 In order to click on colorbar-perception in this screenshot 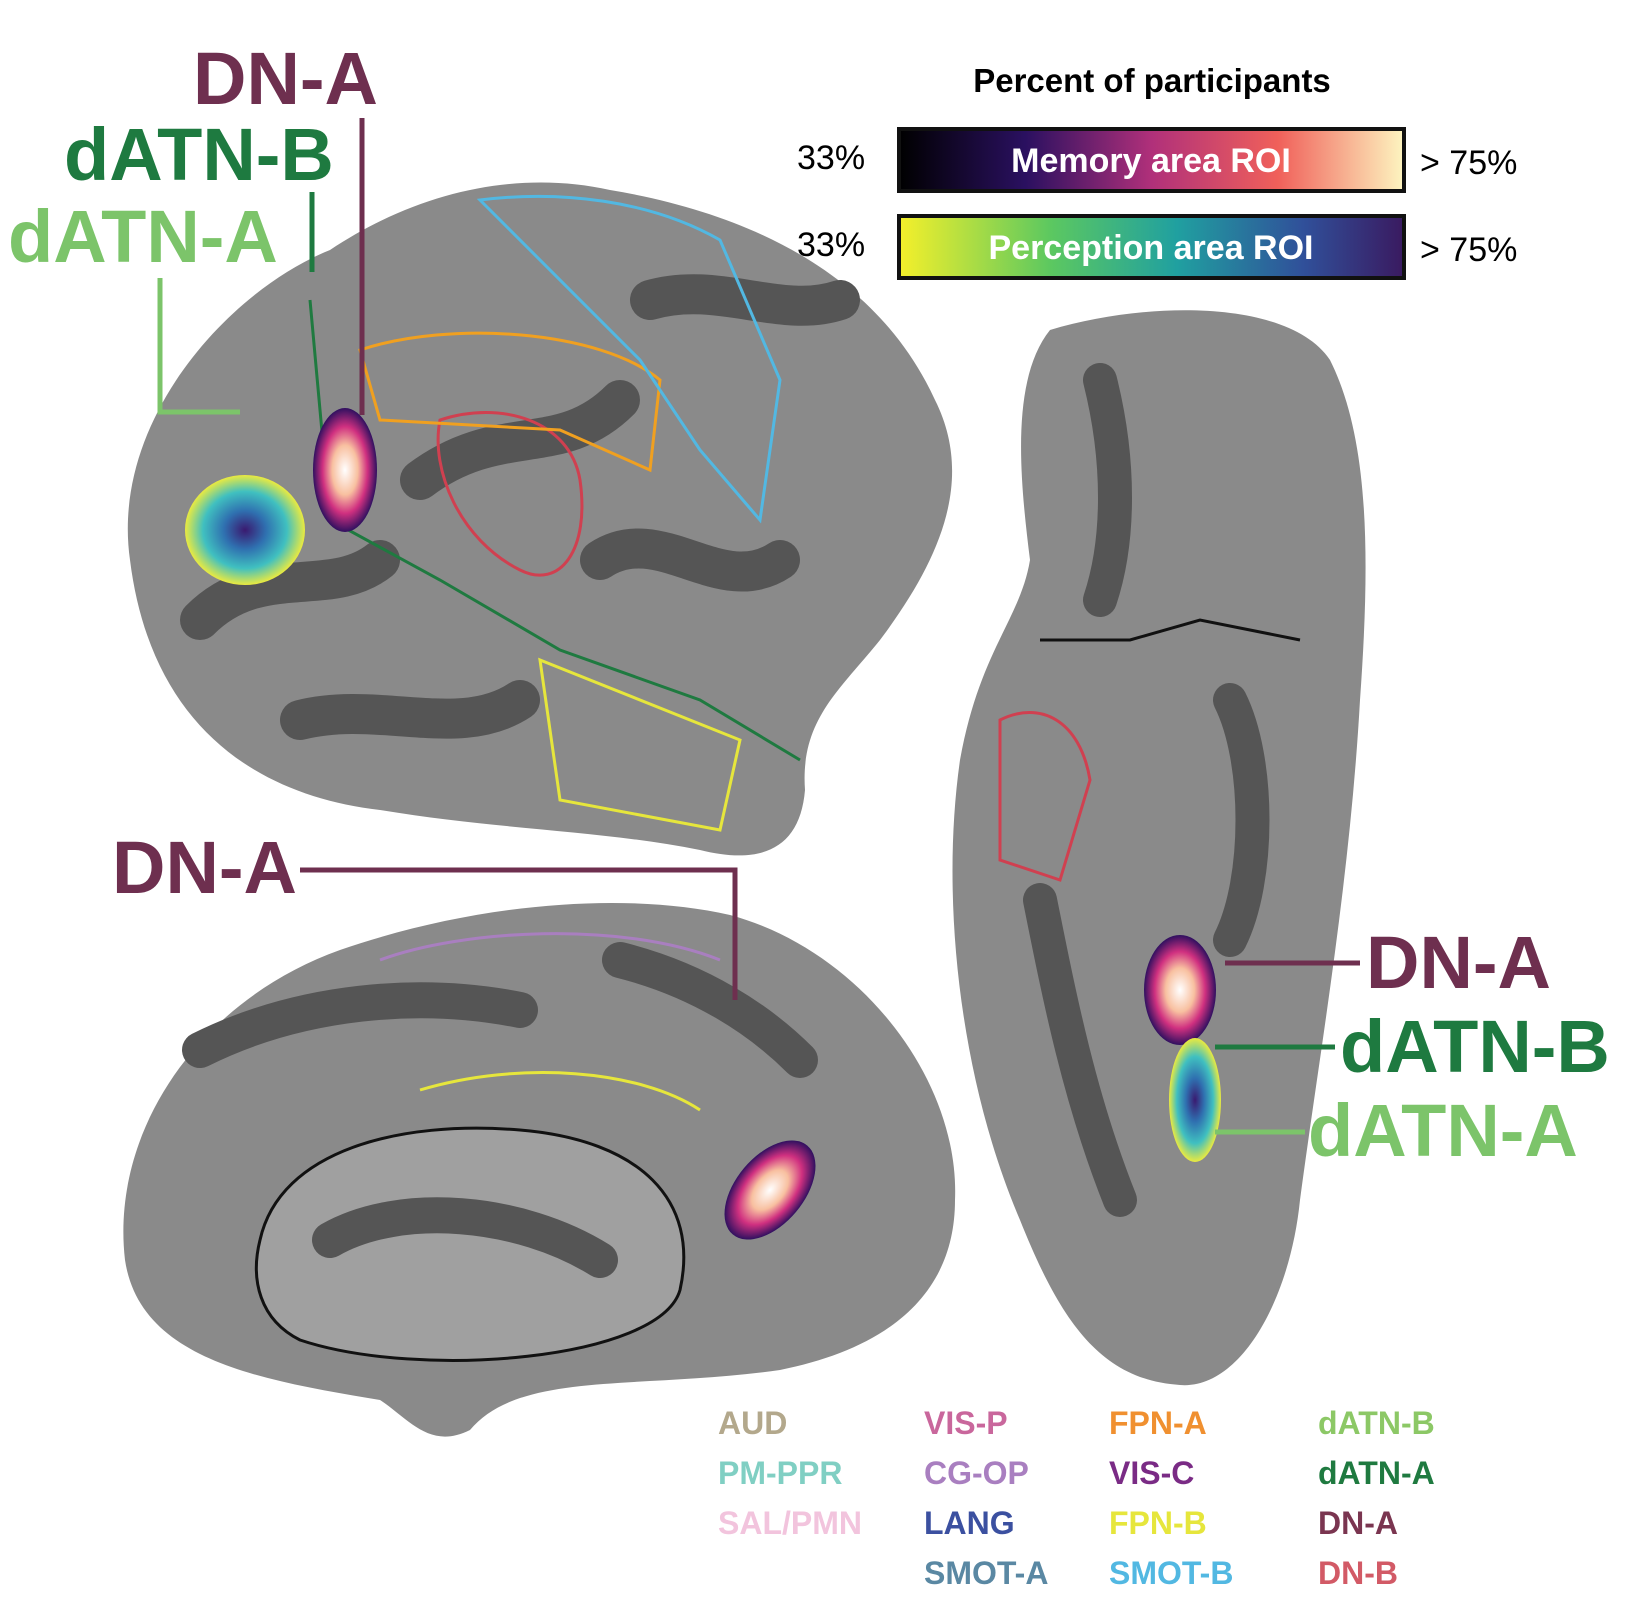, I will do `click(1151, 247)`.